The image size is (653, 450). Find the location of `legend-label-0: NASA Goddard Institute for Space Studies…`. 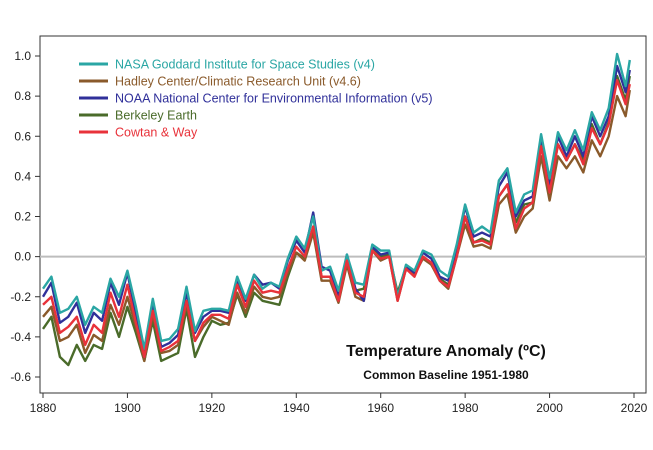

legend-label-0: NASA Goddard Institute for Space Studies… is located at coordinates (245, 65).